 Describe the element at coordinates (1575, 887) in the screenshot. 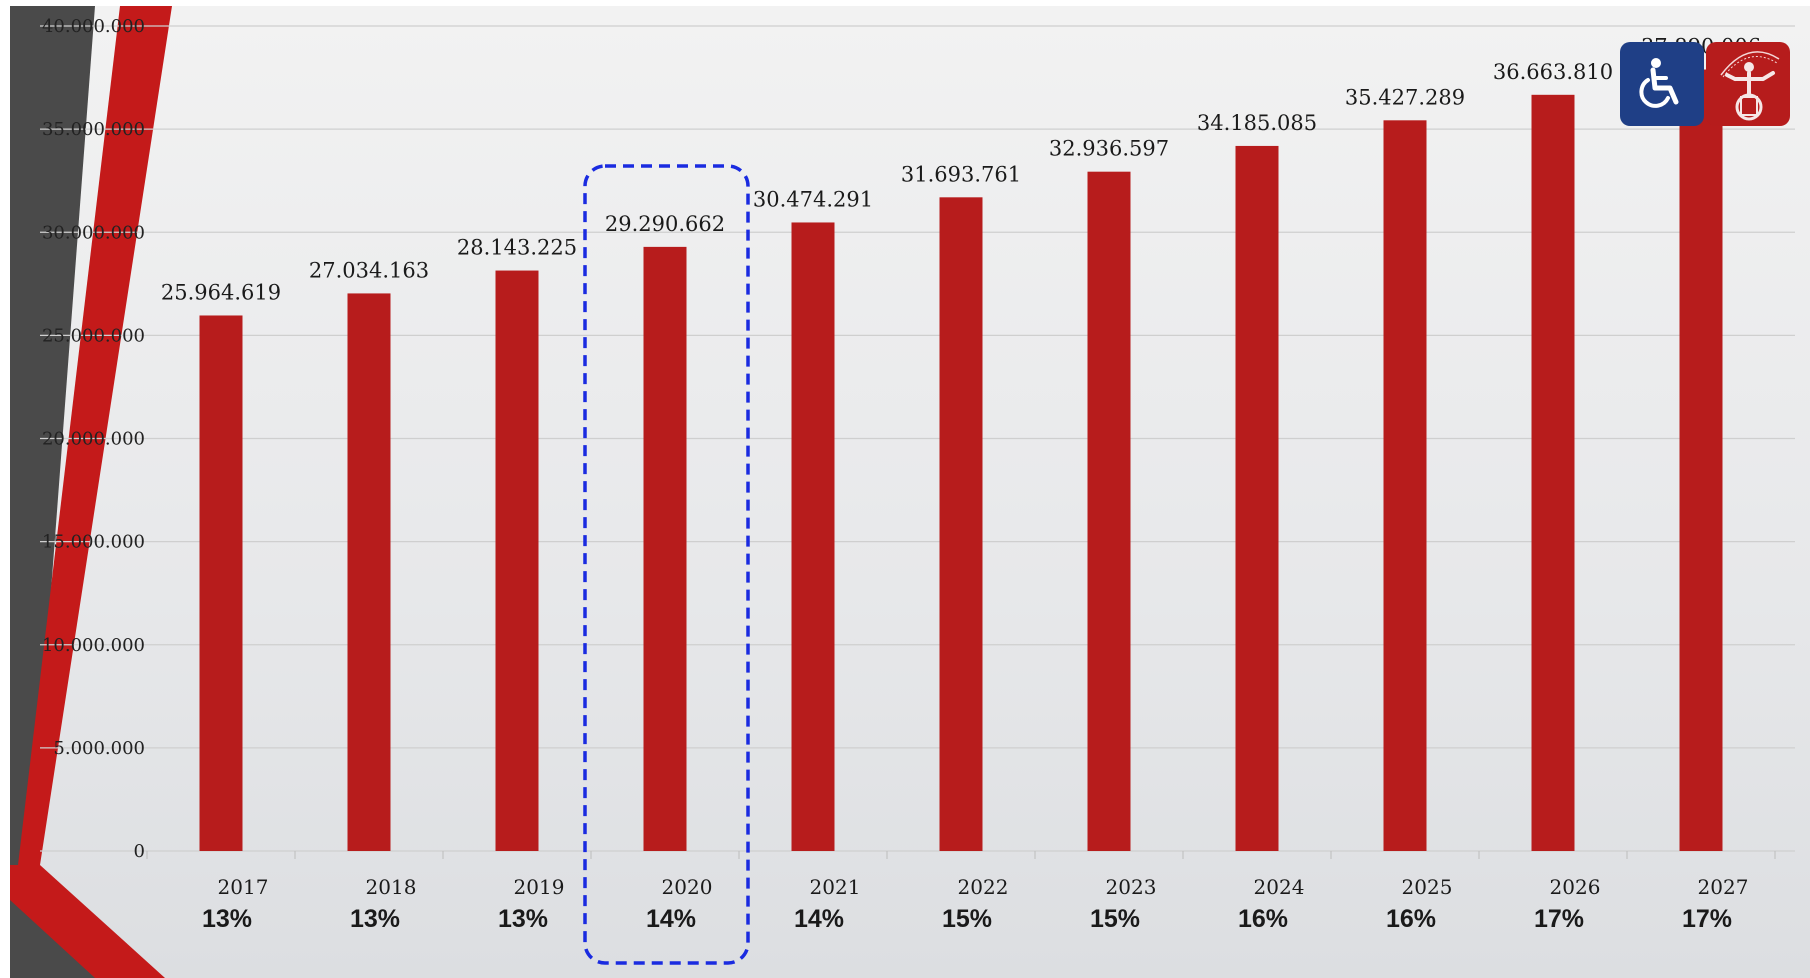

I see `x-label-2026: 2026` at that location.